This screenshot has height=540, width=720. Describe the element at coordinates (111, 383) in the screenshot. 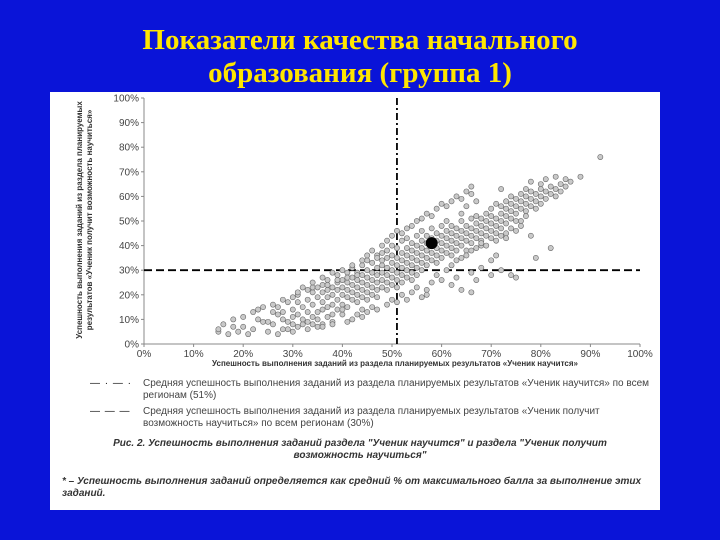

I see `legend-key-dashdot: — · — ·` at that location.